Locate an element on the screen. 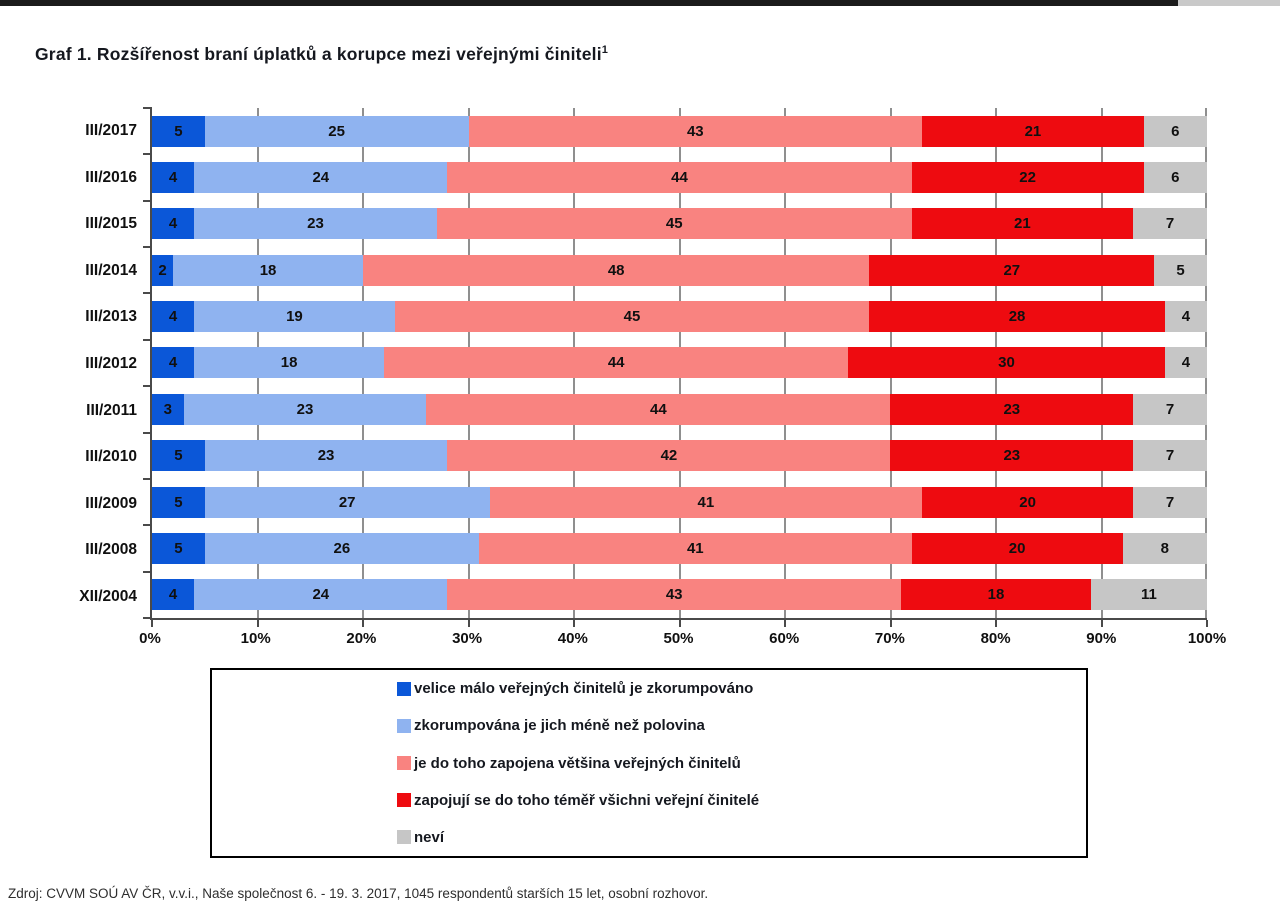 The width and height of the screenshot is (1280, 918). y-axis-label-III/2008: III/2008 is located at coordinates (111, 550).